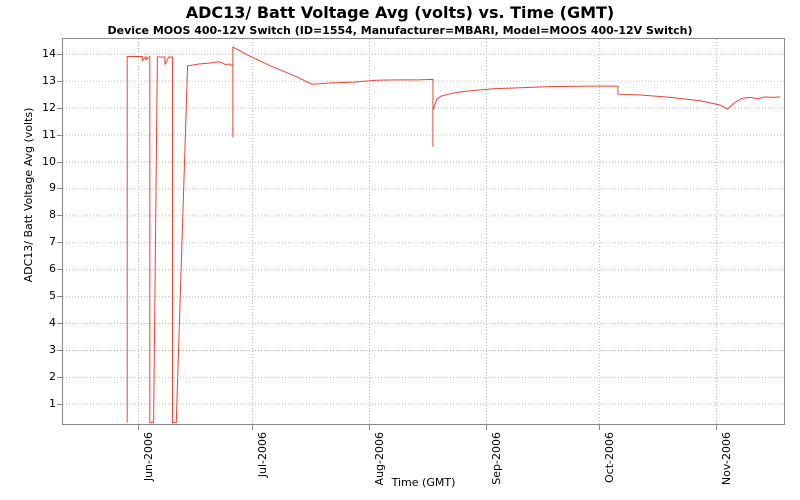 The height and width of the screenshot is (500, 800). I want to click on y-axis-tick-label: 5, so click(52, 296).